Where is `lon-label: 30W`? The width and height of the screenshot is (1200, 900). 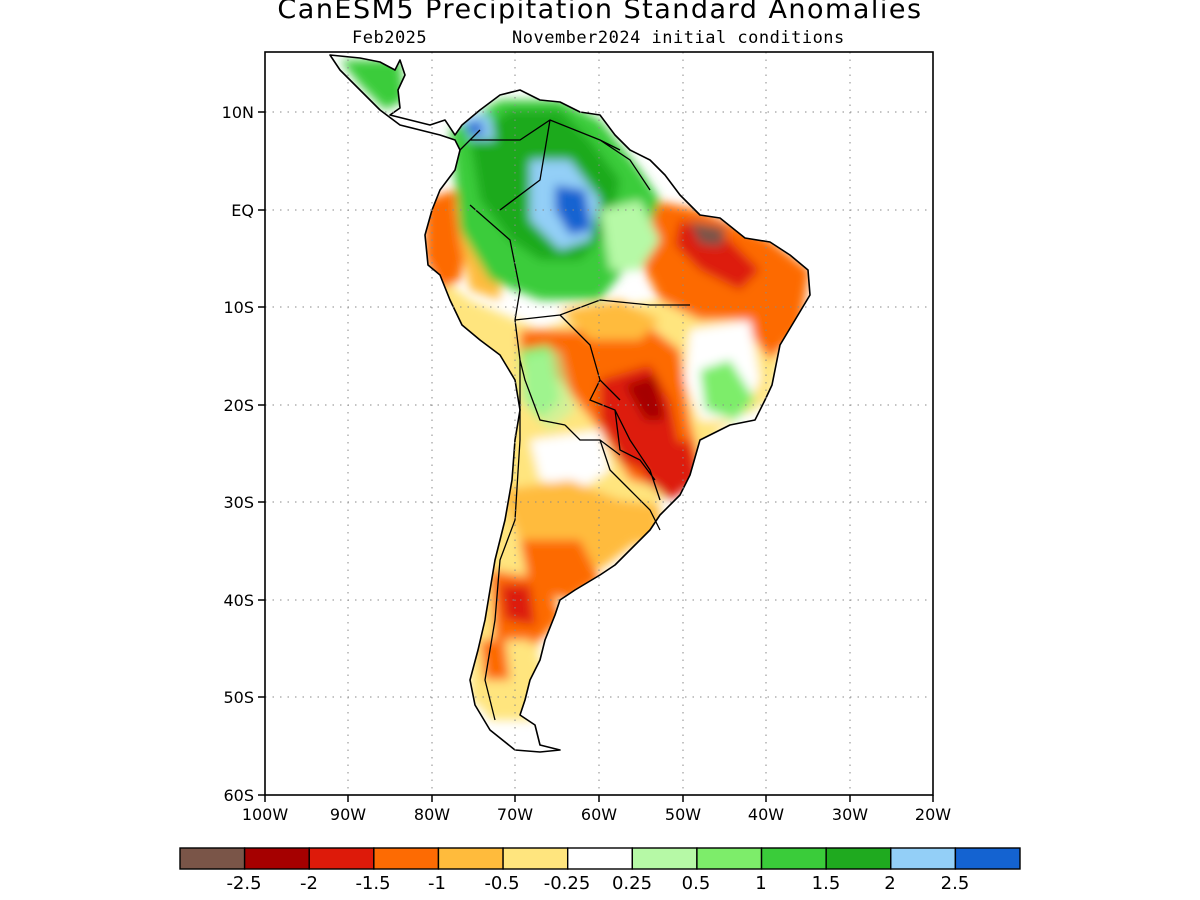
lon-label: 30W is located at coordinates (850, 814).